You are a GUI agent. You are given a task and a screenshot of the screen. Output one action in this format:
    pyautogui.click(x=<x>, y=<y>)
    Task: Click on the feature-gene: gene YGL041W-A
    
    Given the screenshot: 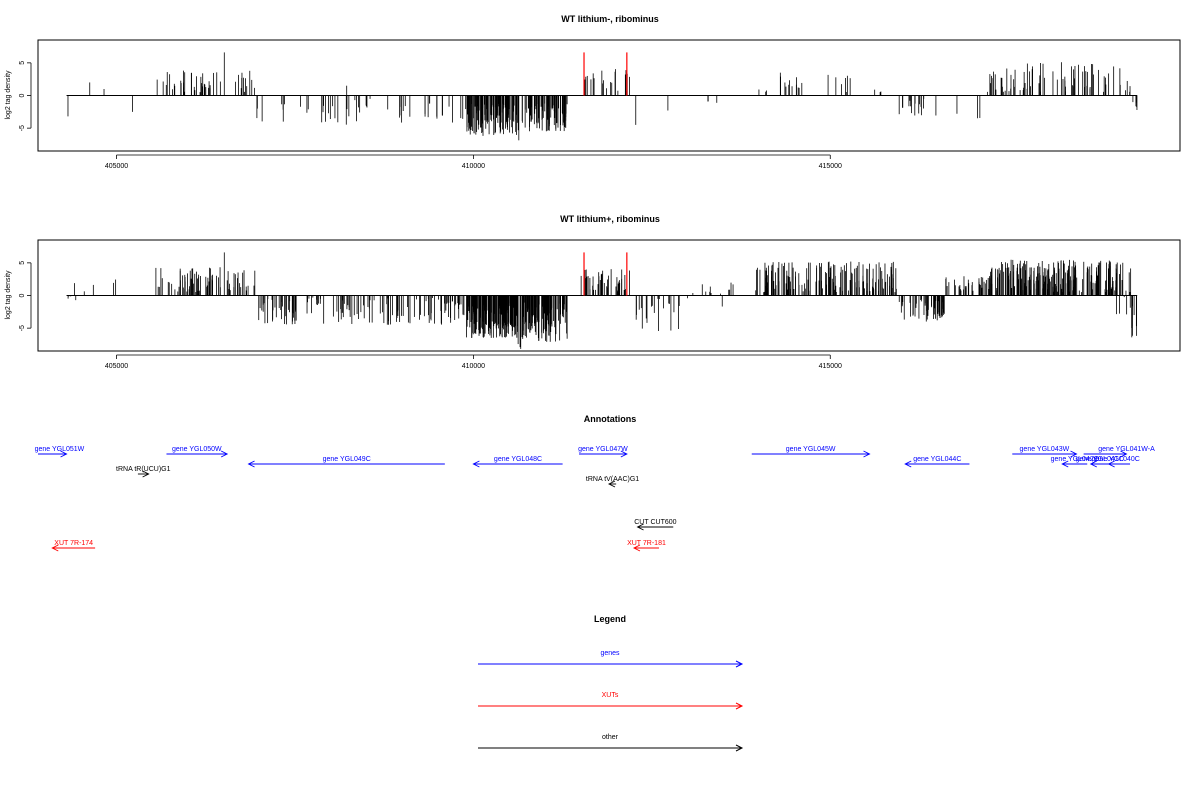 What is the action you would take?
    pyautogui.click(x=1119, y=452)
    